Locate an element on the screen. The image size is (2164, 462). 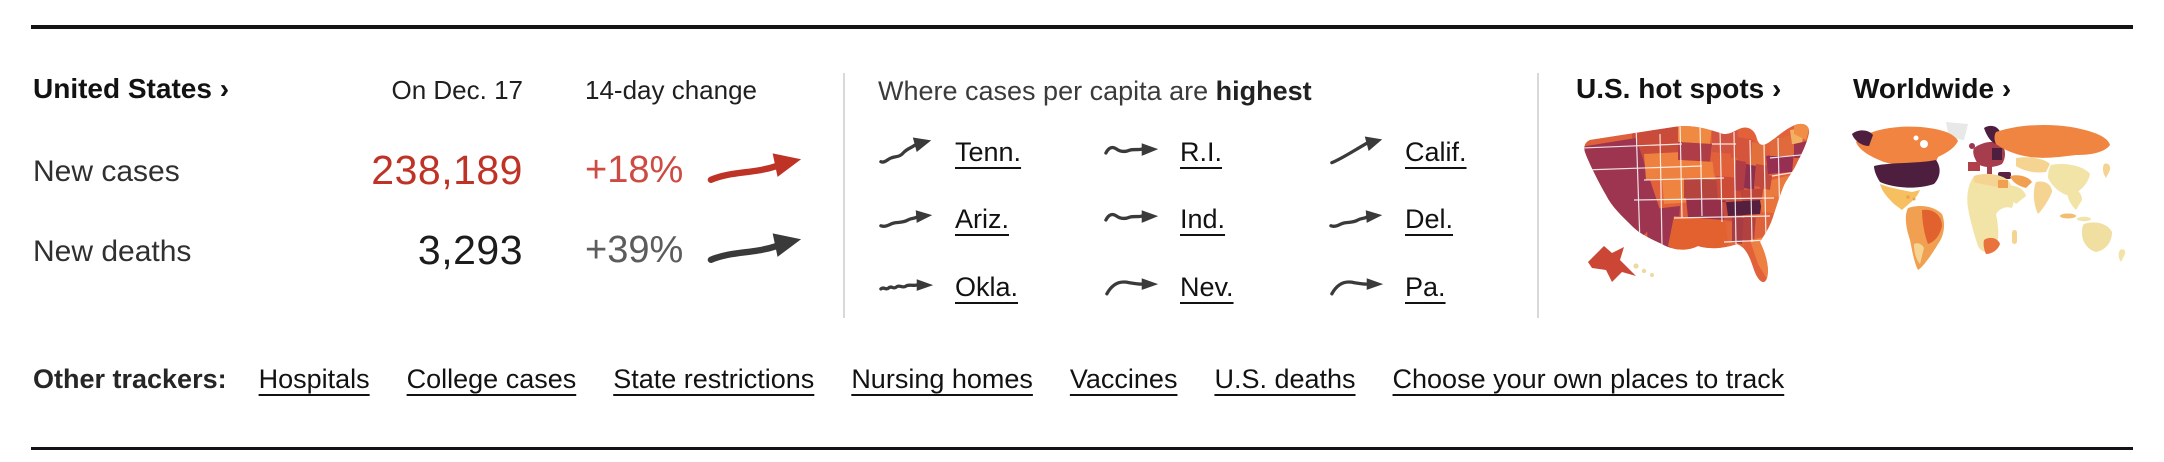
state-link-del: Del. is located at coordinates (1429, 218).